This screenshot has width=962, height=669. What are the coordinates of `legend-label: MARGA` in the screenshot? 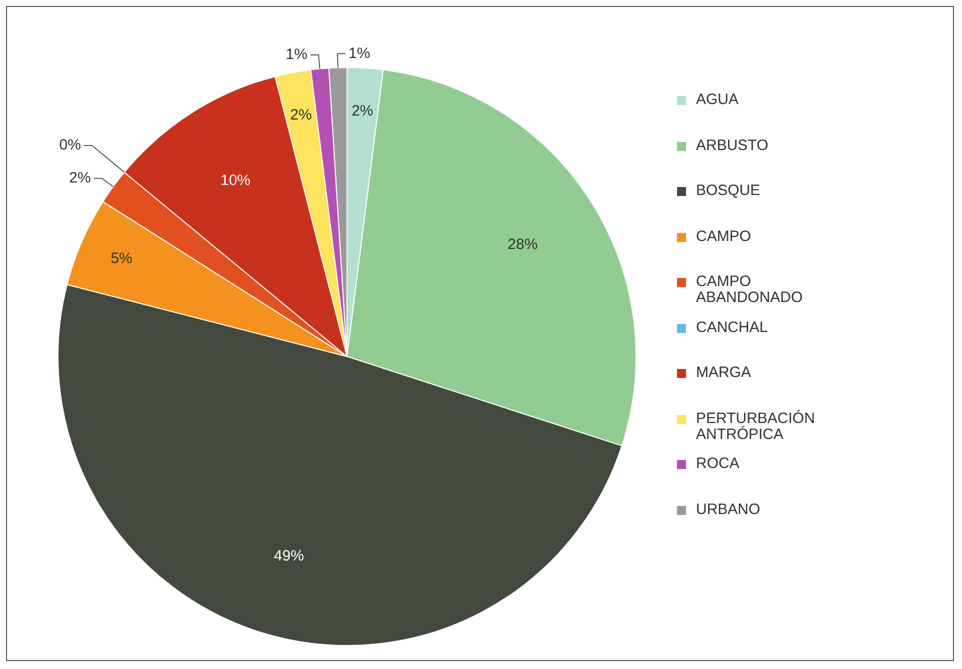 It's located at (724, 372).